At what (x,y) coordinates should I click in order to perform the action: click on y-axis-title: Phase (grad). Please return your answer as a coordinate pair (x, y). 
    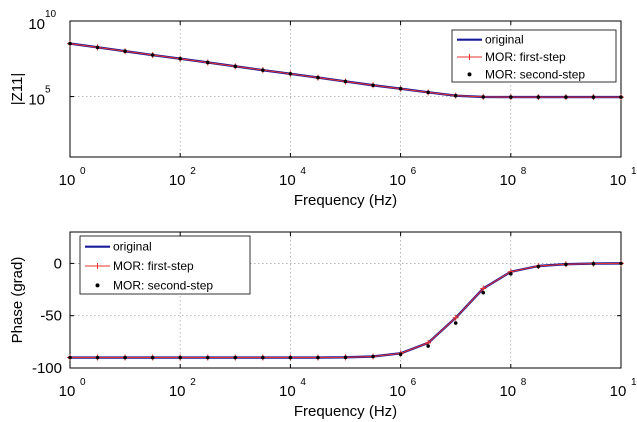
    Looking at the image, I should click on (17, 300).